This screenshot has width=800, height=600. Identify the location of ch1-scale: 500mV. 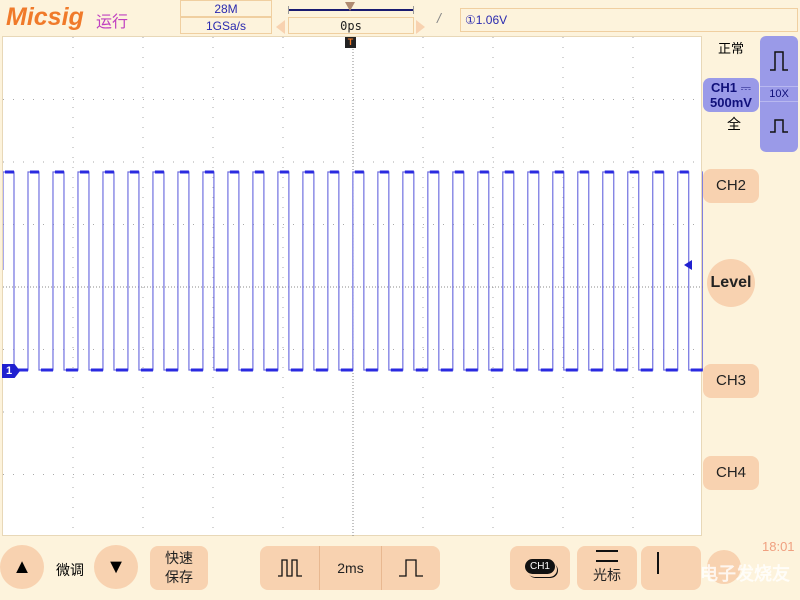
(731, 102).